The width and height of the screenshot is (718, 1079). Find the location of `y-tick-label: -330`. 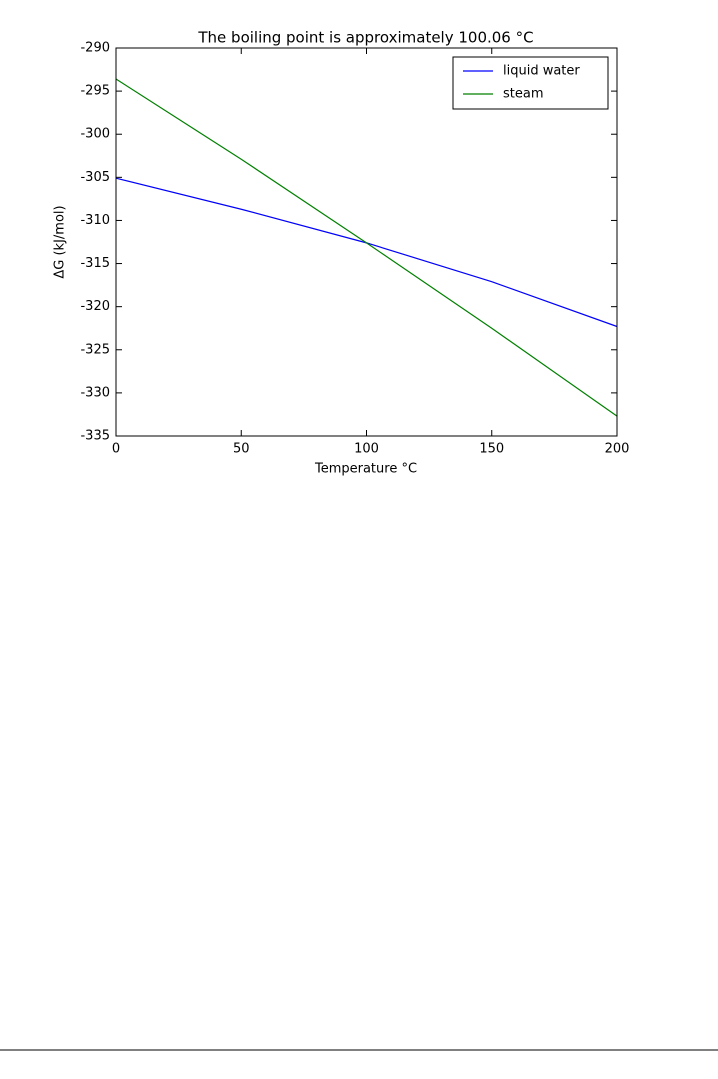

y-tick-label: -330 is located at coordinates (95, 392).